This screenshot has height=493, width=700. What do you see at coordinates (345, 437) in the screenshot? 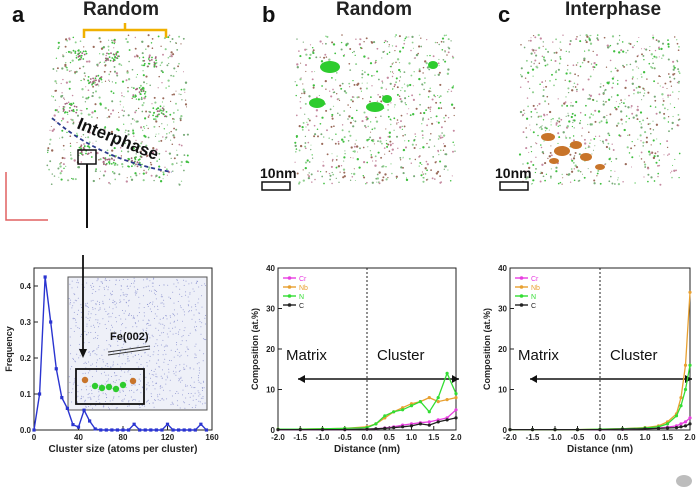
I see `x-tick-label: -0.5` at bounding box center [345, 437].